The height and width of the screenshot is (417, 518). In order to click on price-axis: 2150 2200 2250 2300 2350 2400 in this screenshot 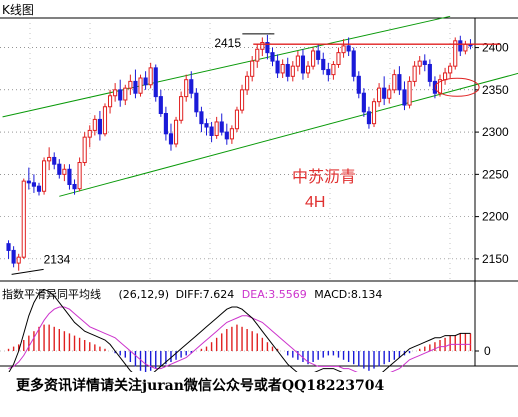, I will do `click(492, 153)`.